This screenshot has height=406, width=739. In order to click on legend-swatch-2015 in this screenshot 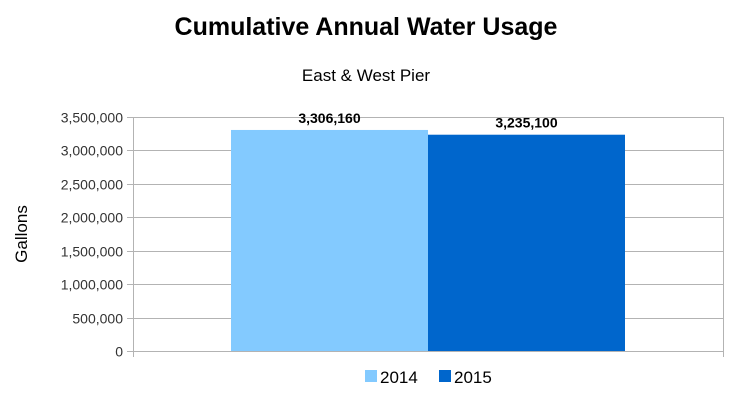, I will do `click(445, 376)`.